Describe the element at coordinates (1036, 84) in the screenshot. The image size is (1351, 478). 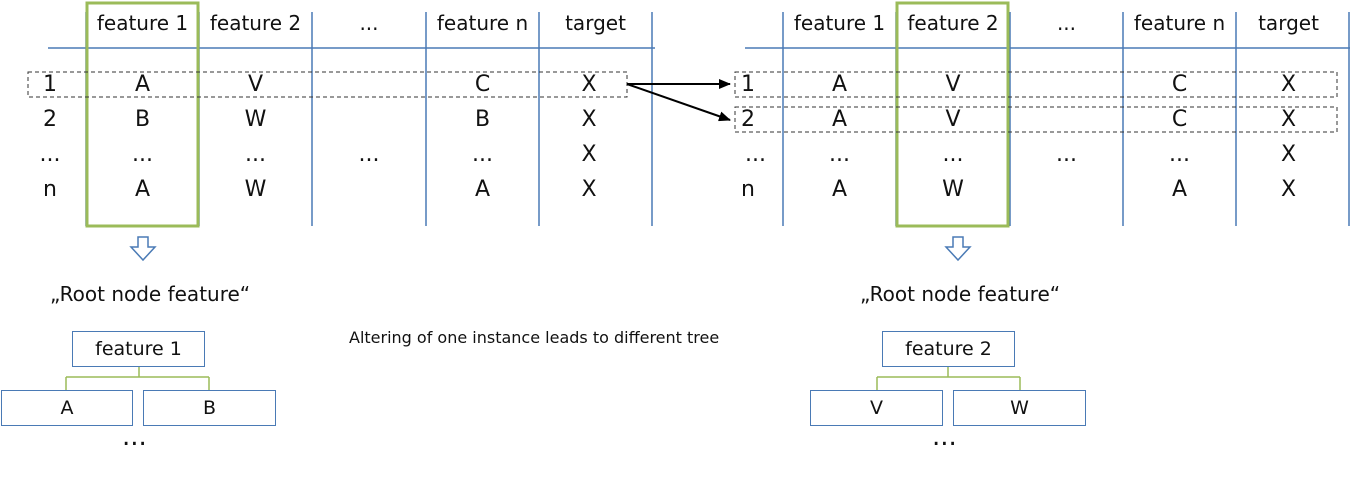
I see `right-row1-box` at that location.